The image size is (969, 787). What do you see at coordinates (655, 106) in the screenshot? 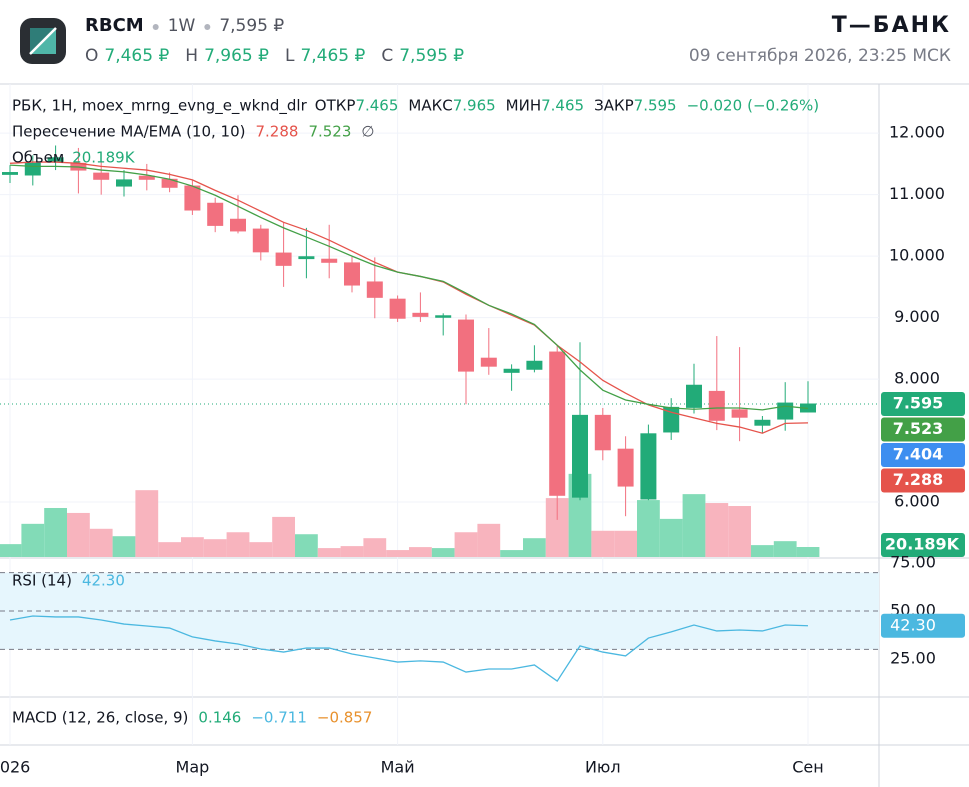
I see `legend-value: 7.595` at bounding box center [655, 106].